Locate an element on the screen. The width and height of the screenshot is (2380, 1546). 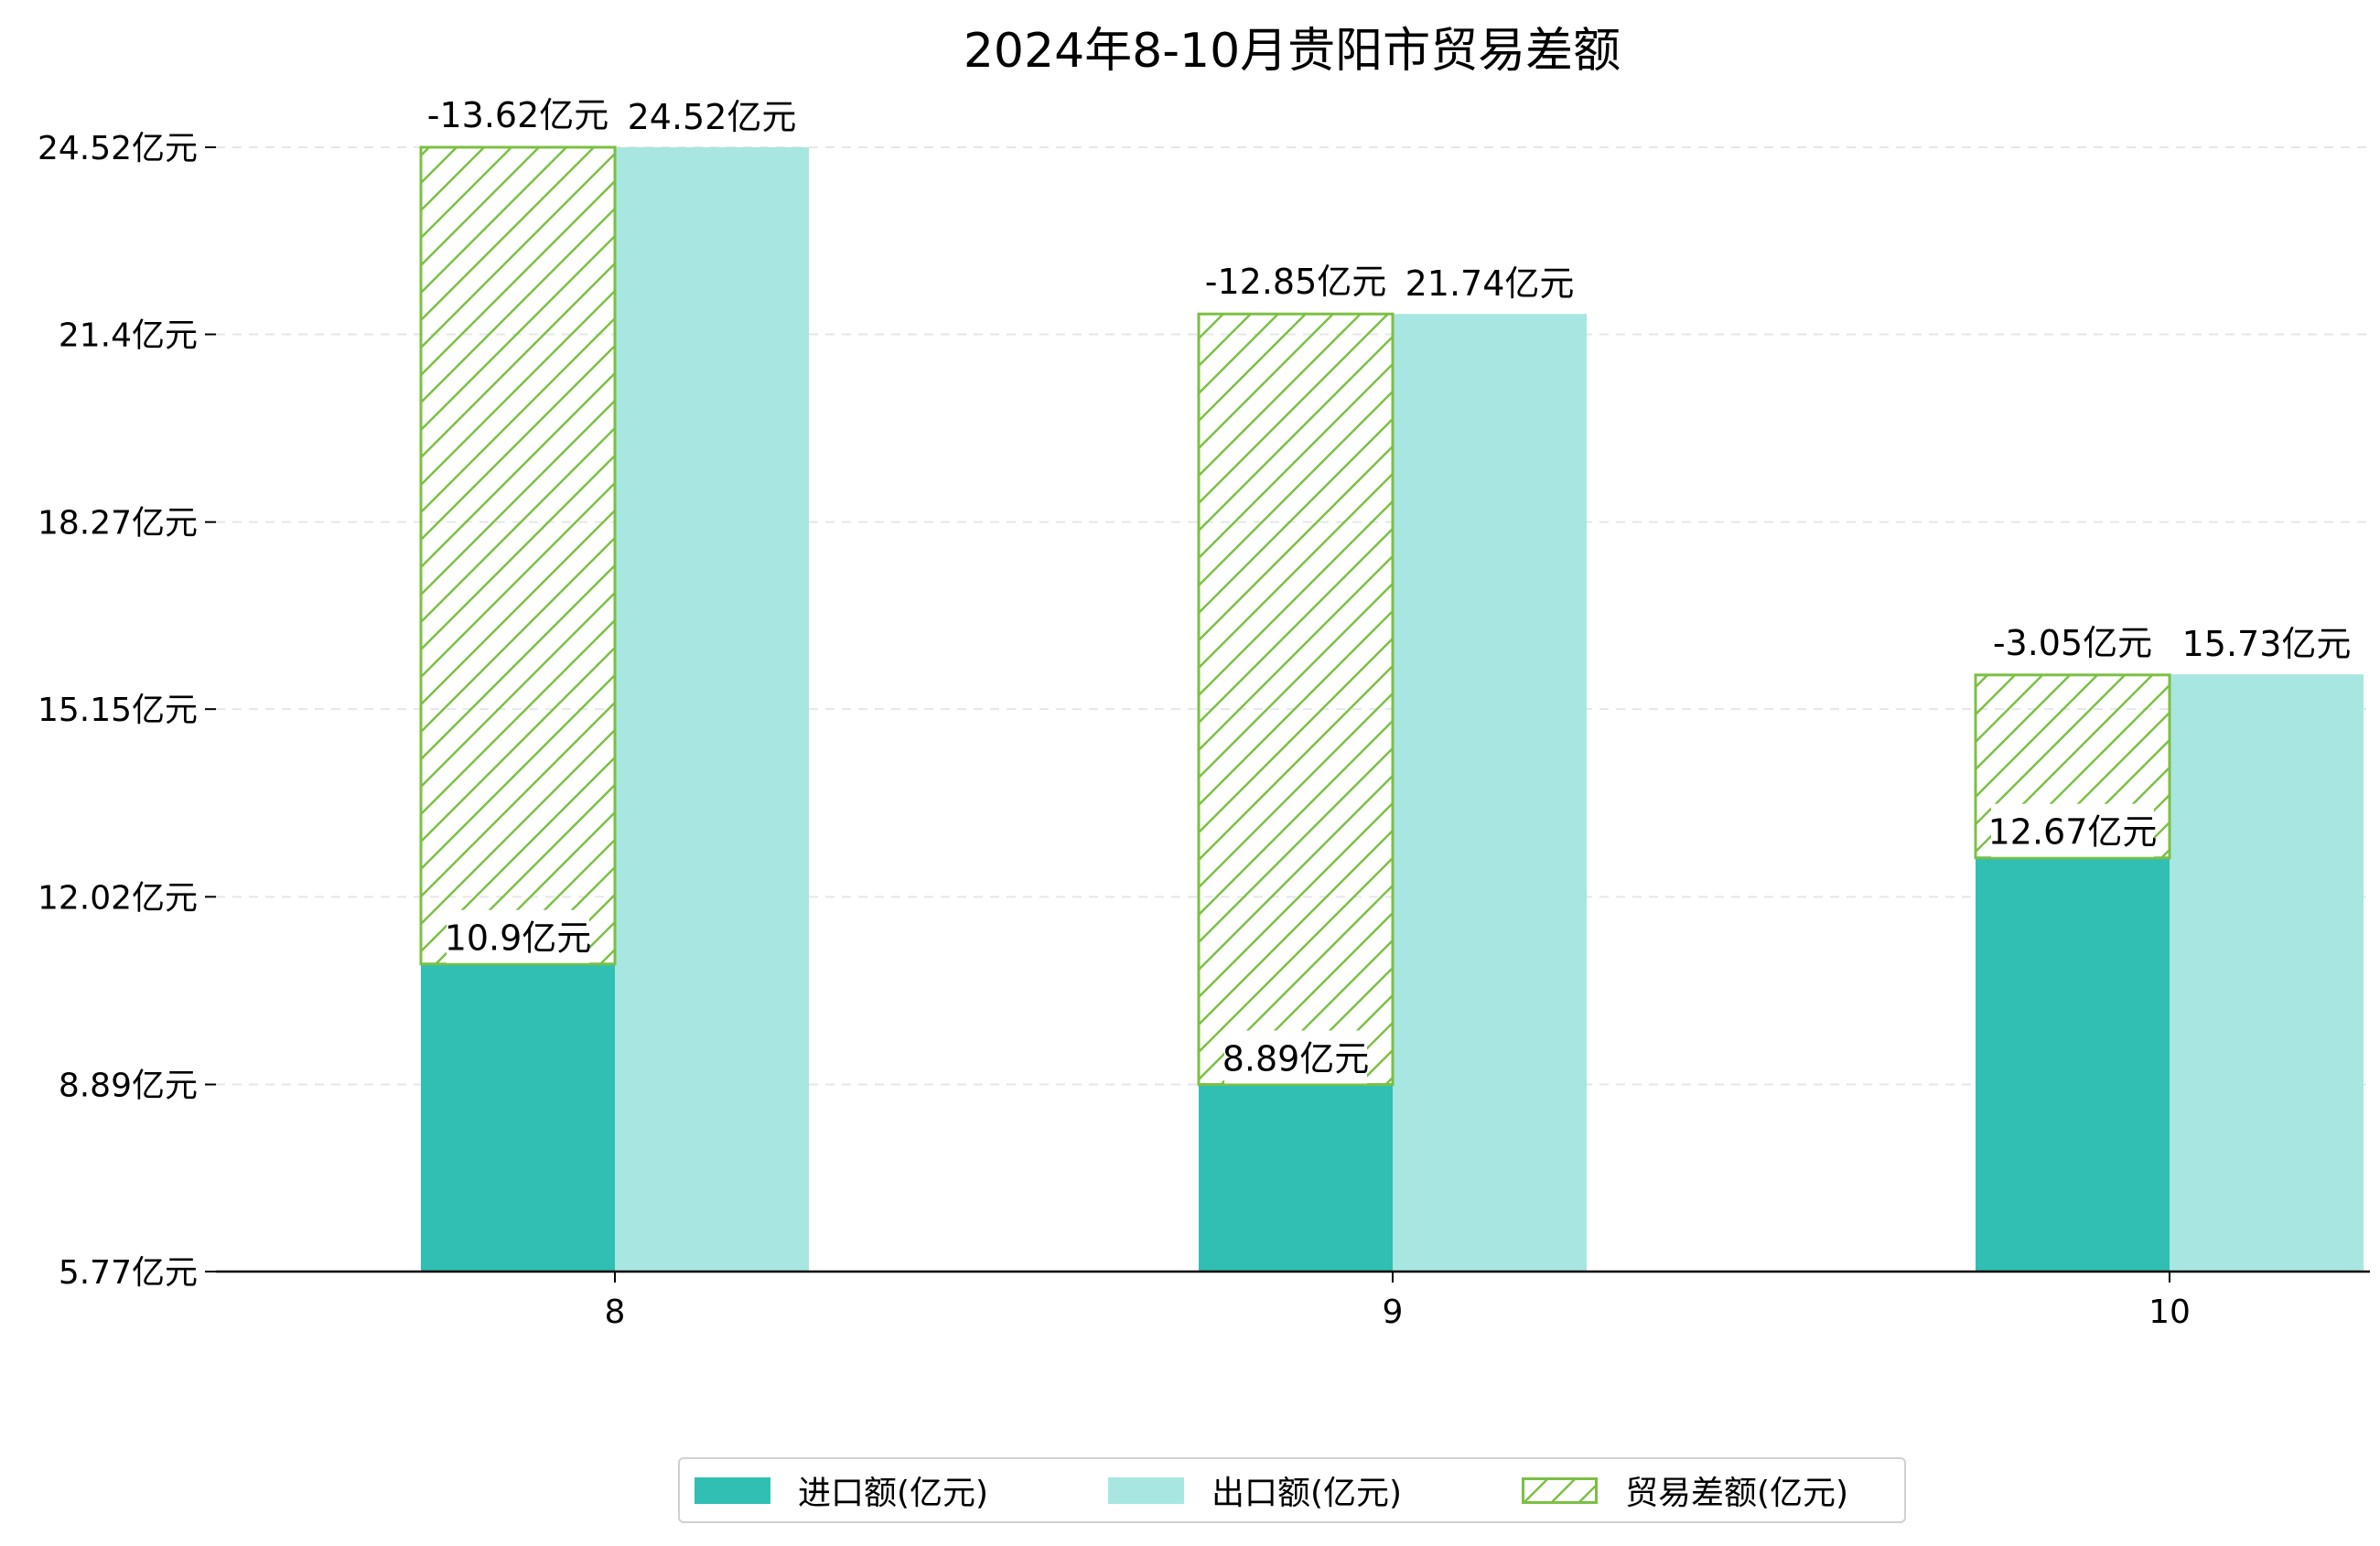
data-label-export-text: 21.74亿元 is located at coordinates (1490, 283).